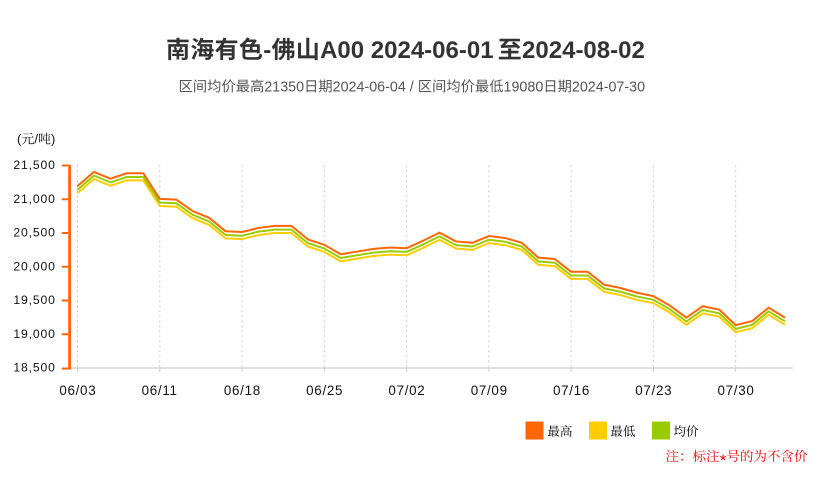 Image resolution: width=821 pixels, height=479 pixels. What do you see at coordinates (284, 87) in the screenshot?
I see `svg-text: 21350` at bounding box center [284, 87].